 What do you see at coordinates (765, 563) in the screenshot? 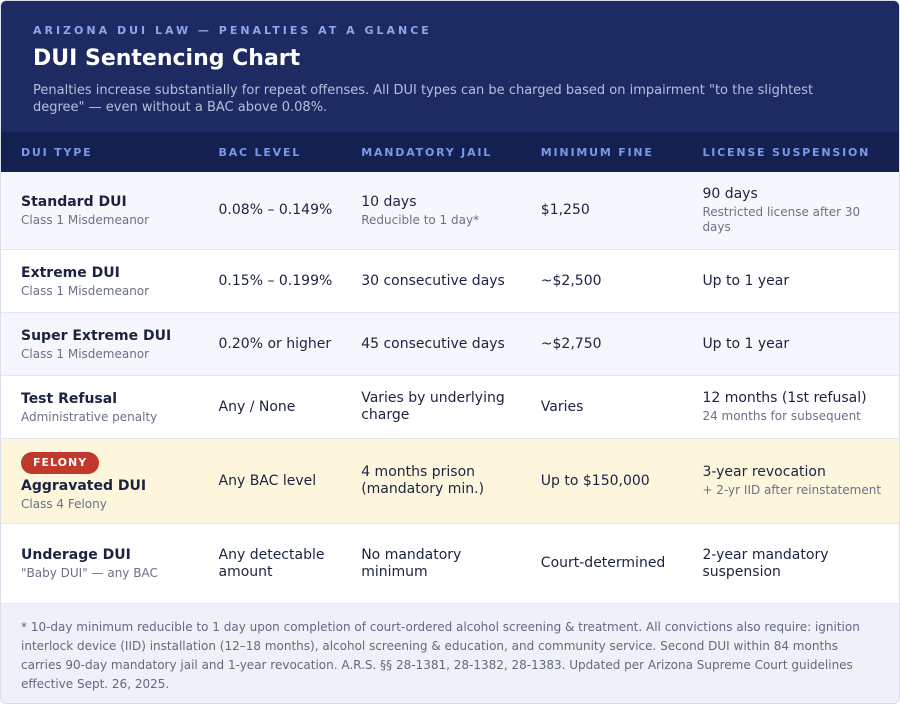
I see `cell-license-suspension: 2-year mandatory suspension` at bounding box center [765, 563].